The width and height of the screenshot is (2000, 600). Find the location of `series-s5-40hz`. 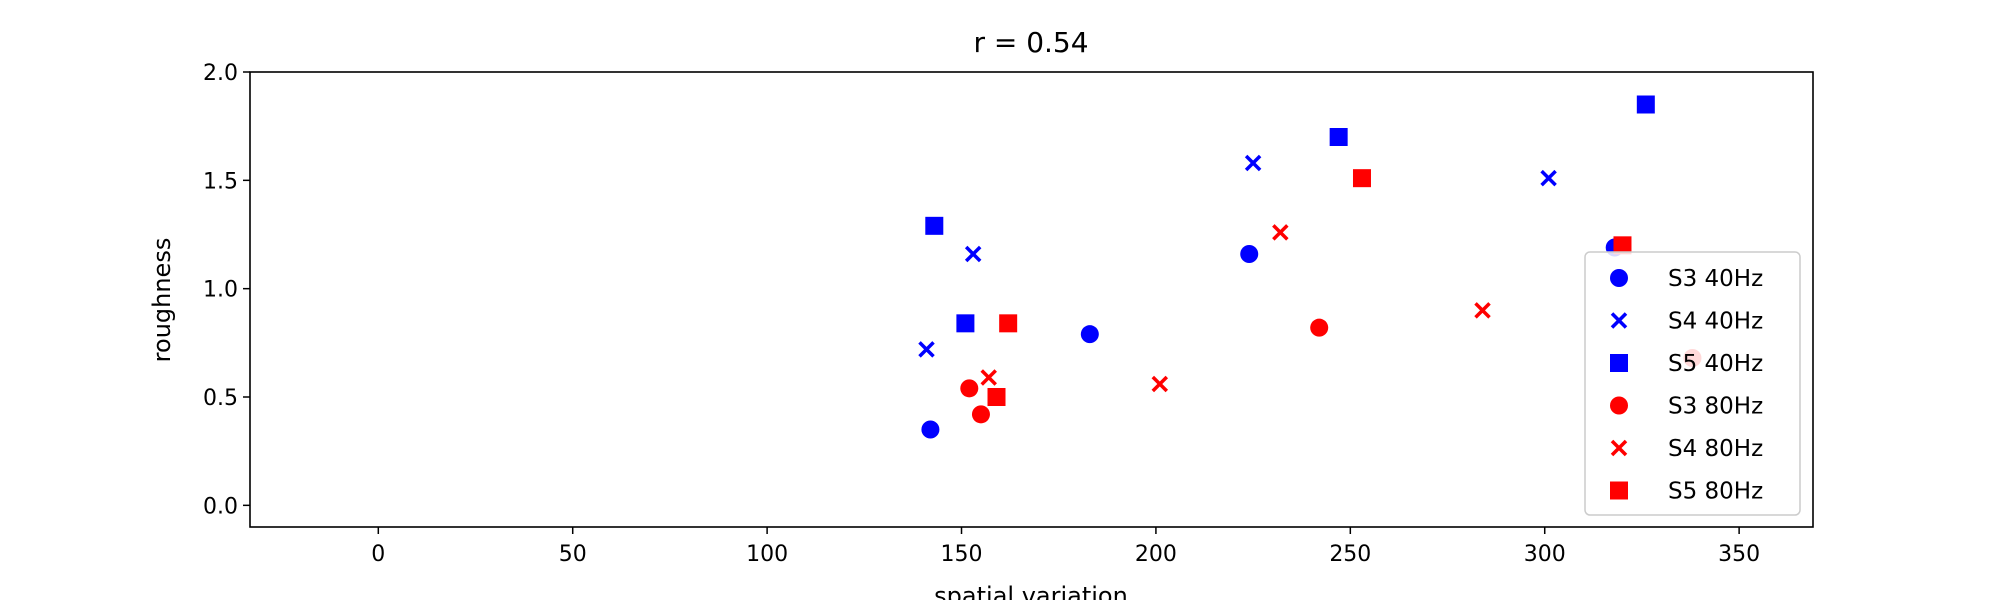

series-s5-40hz is located at coordinates (1290, 214).